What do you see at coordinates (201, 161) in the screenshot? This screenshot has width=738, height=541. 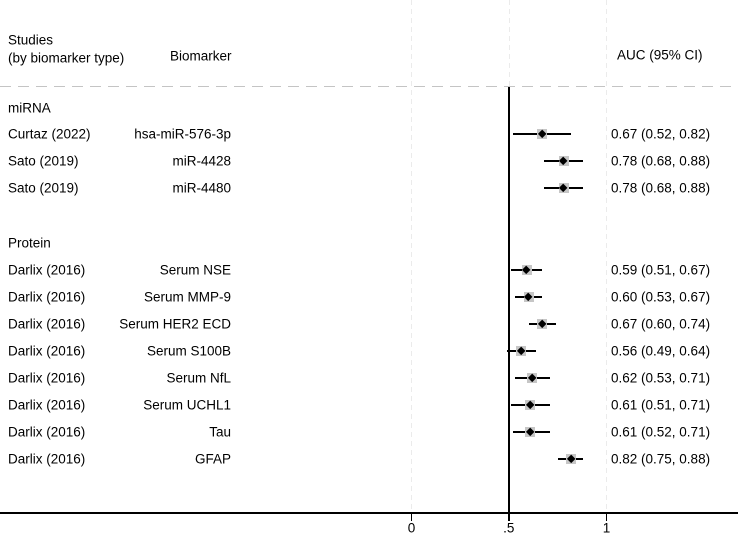 I see `biomarker-label: miR-4428` at bounding box center [201, 161].